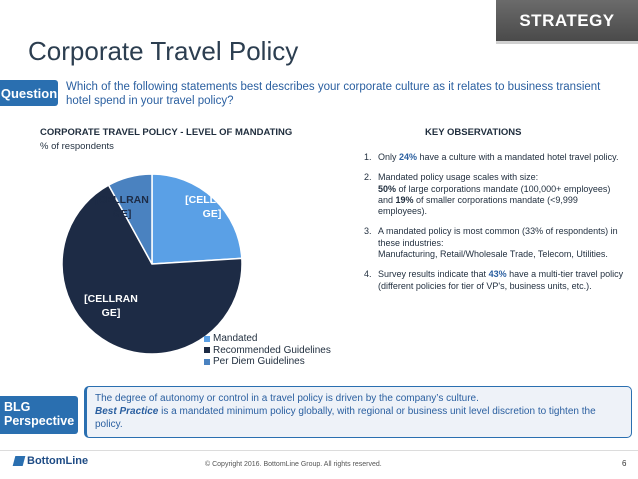 This screenshot has height=479, width=638. Describe the element at coordinates (473, 132) in the screenshot. I see `observations-title: KEY OBSERVATIONS` at that location.